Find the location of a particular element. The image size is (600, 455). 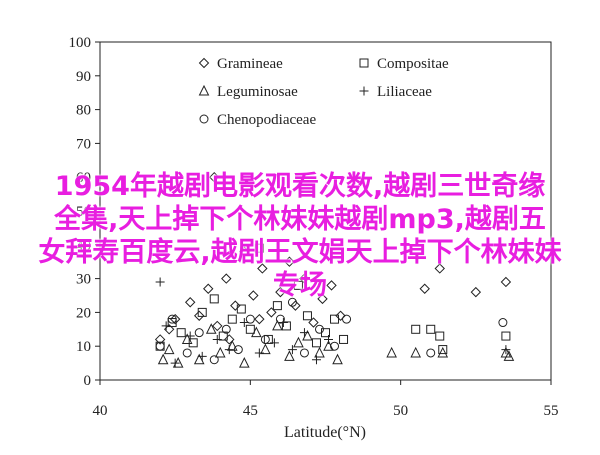

legend-marker-gramineae is located at coordinates (204, 63).